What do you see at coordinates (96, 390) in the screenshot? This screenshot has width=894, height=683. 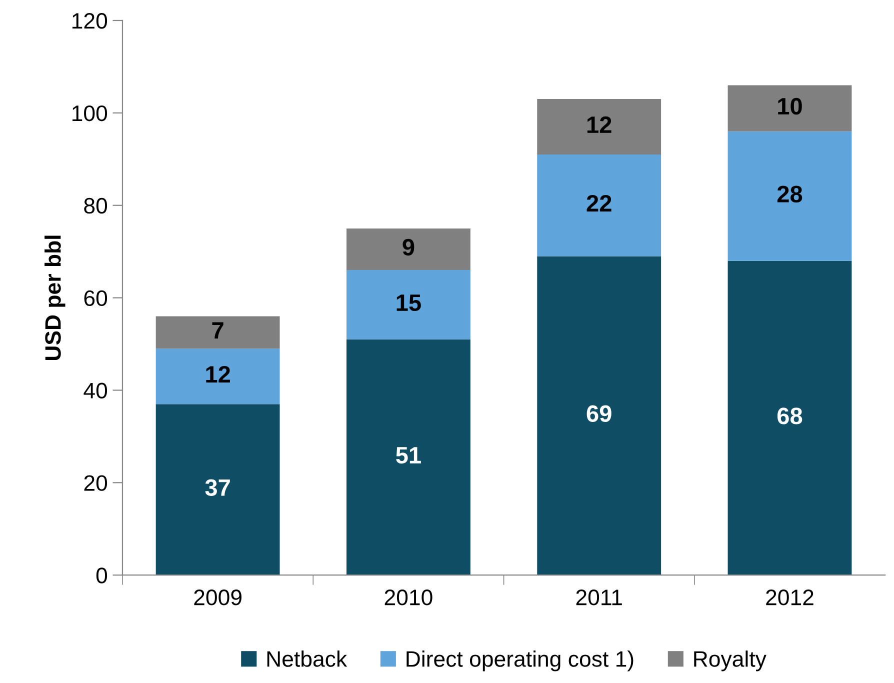 I see `y-tick-label: 40` at bounding box center [96, 390].